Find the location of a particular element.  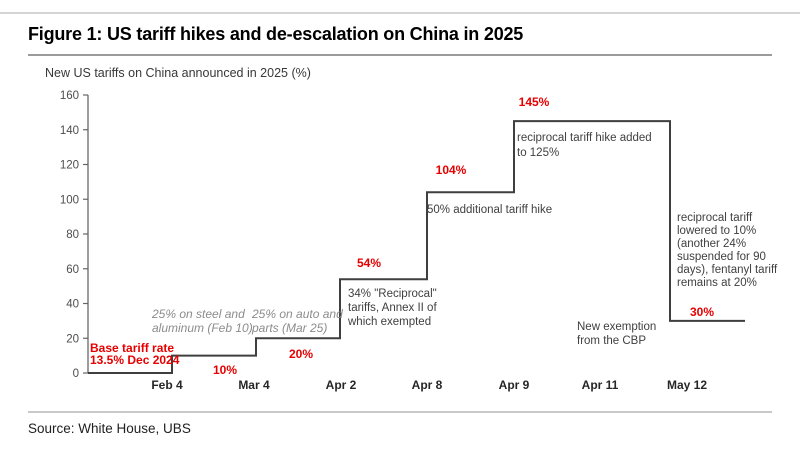

y-tick-label: 140 is located at coordinates (69, 131).